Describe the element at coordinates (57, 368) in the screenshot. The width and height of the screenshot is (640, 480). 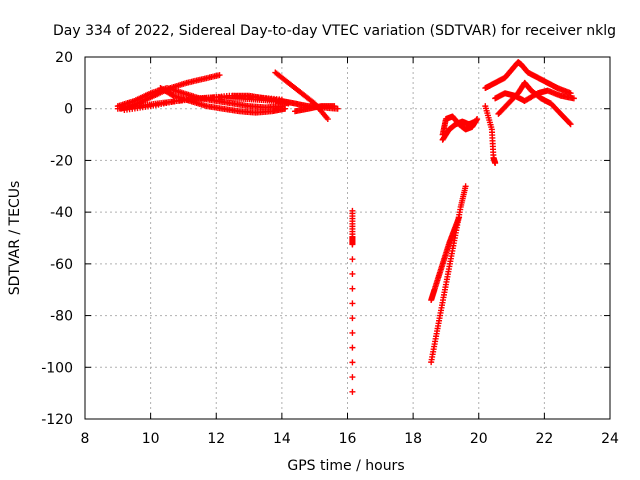
I see `y-tick-label: -100` at that location.